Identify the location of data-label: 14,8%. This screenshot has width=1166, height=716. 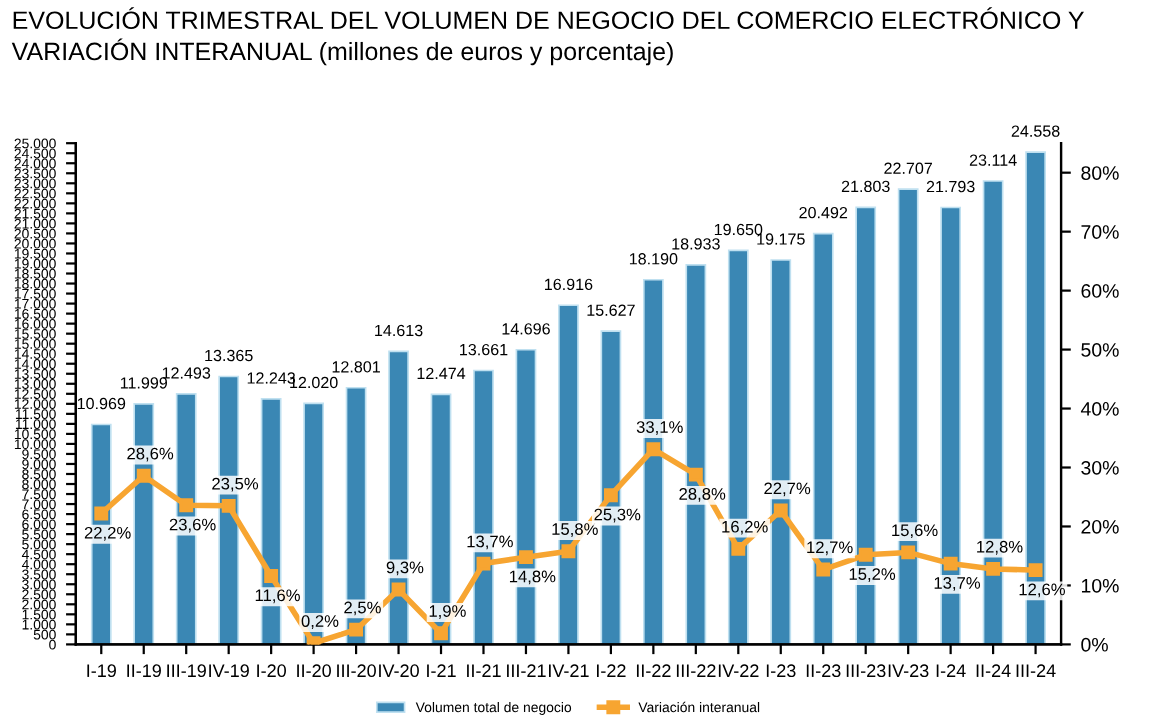
(532, 577).